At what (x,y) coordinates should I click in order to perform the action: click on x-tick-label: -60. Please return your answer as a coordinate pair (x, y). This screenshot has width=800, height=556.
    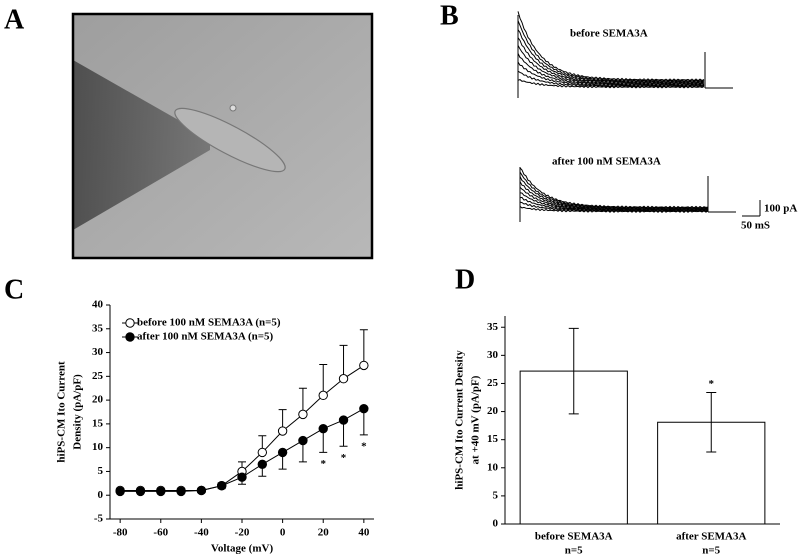
    Looking at the image, I should click on (160, 533).